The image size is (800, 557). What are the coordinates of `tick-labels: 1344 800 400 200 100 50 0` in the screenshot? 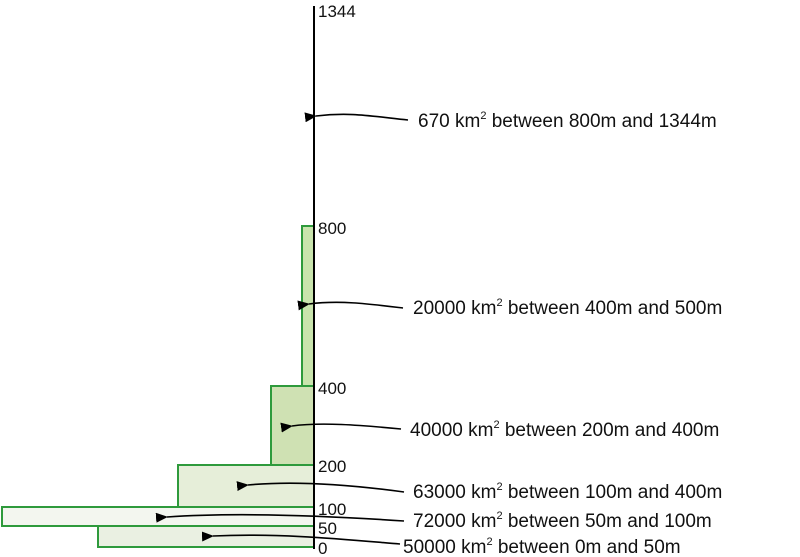 It's located at (337, 279).